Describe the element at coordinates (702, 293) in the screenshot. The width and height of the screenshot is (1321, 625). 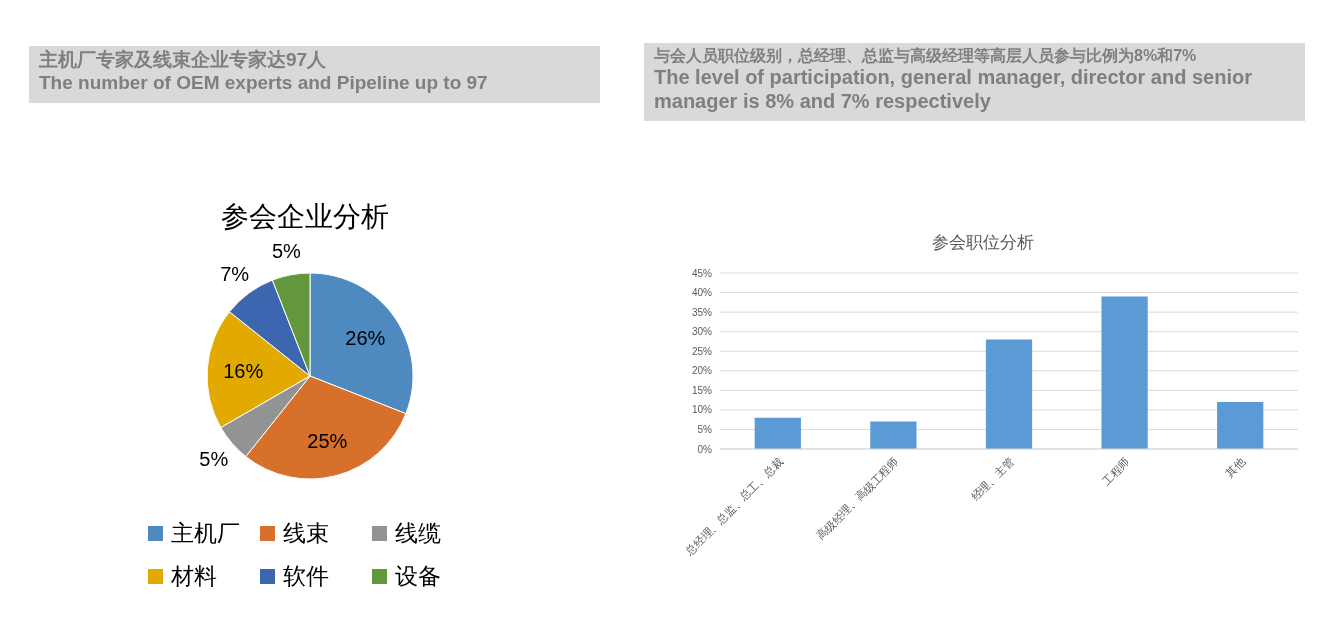
I see `y-tick-label: 40%` at that location.